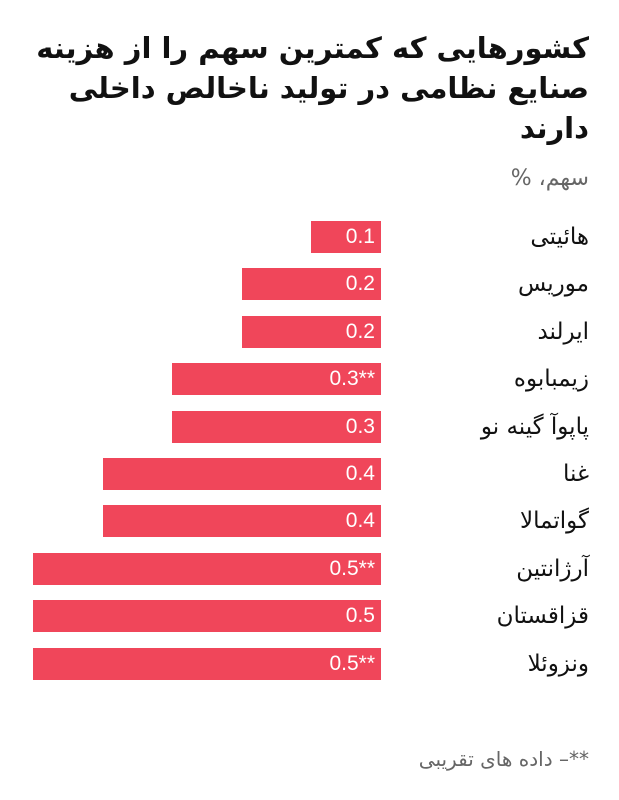 This screenshot has height=800, width=619. What do you see at coordinates (553, 284) in the screenshot?
I see `category-label: موریس` at bounding box center [553, 284].